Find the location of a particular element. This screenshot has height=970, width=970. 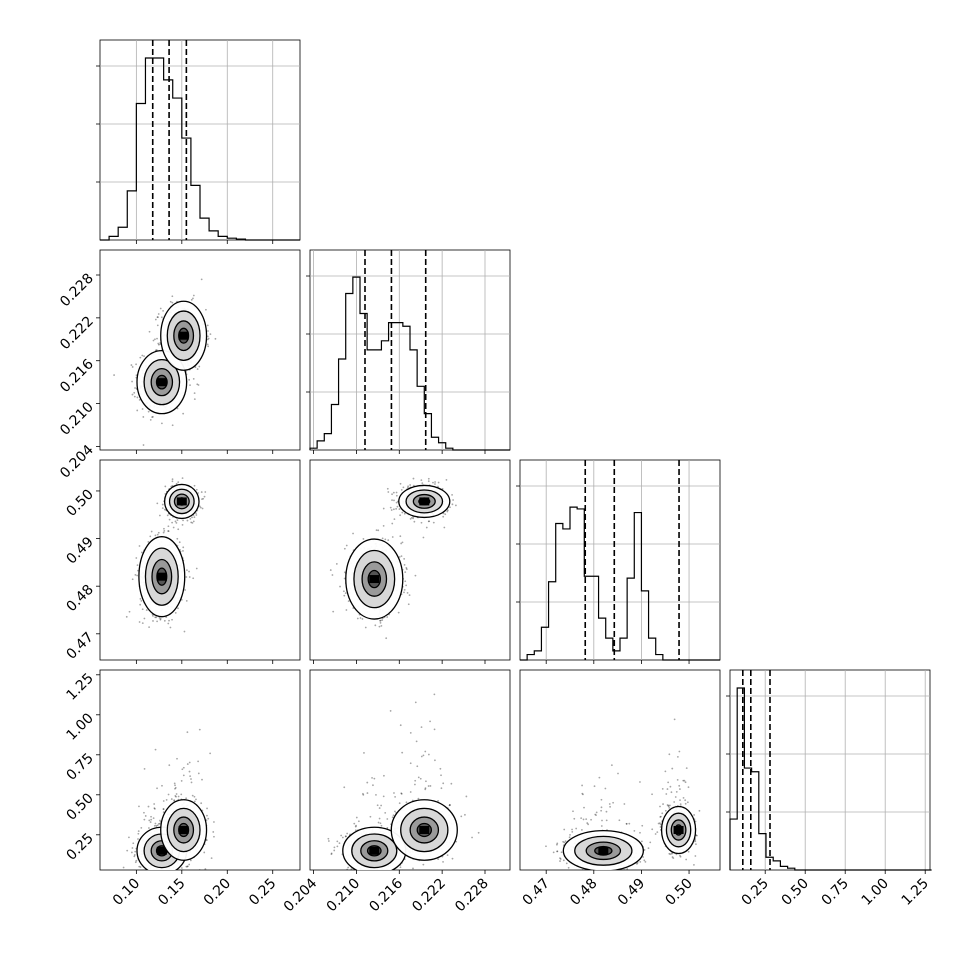

panel-p1-marginal is located at coordinates (198, 140).